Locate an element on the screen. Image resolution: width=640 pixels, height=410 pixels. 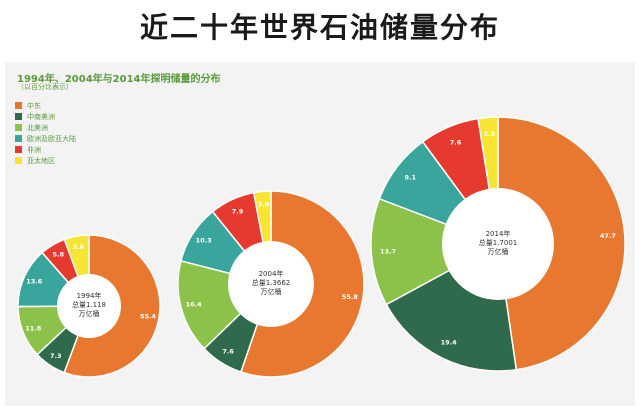
pie-year-label: 1994年 is located at coordinates (89, 295).